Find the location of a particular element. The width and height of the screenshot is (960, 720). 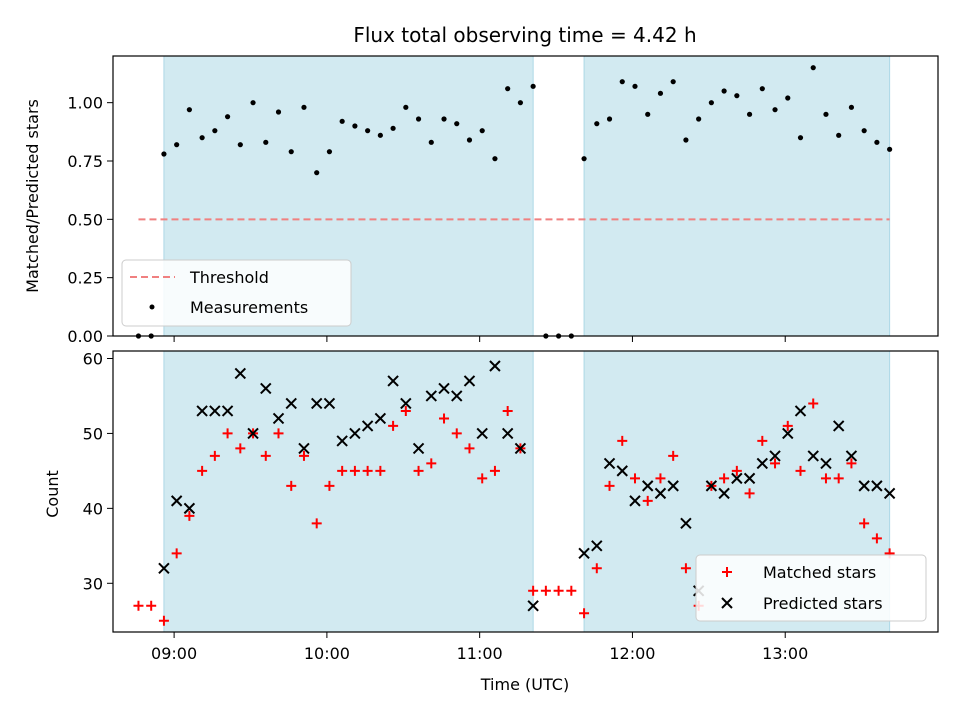

x-axis-label: Time (UTC) is located at coordinates (524, 684).